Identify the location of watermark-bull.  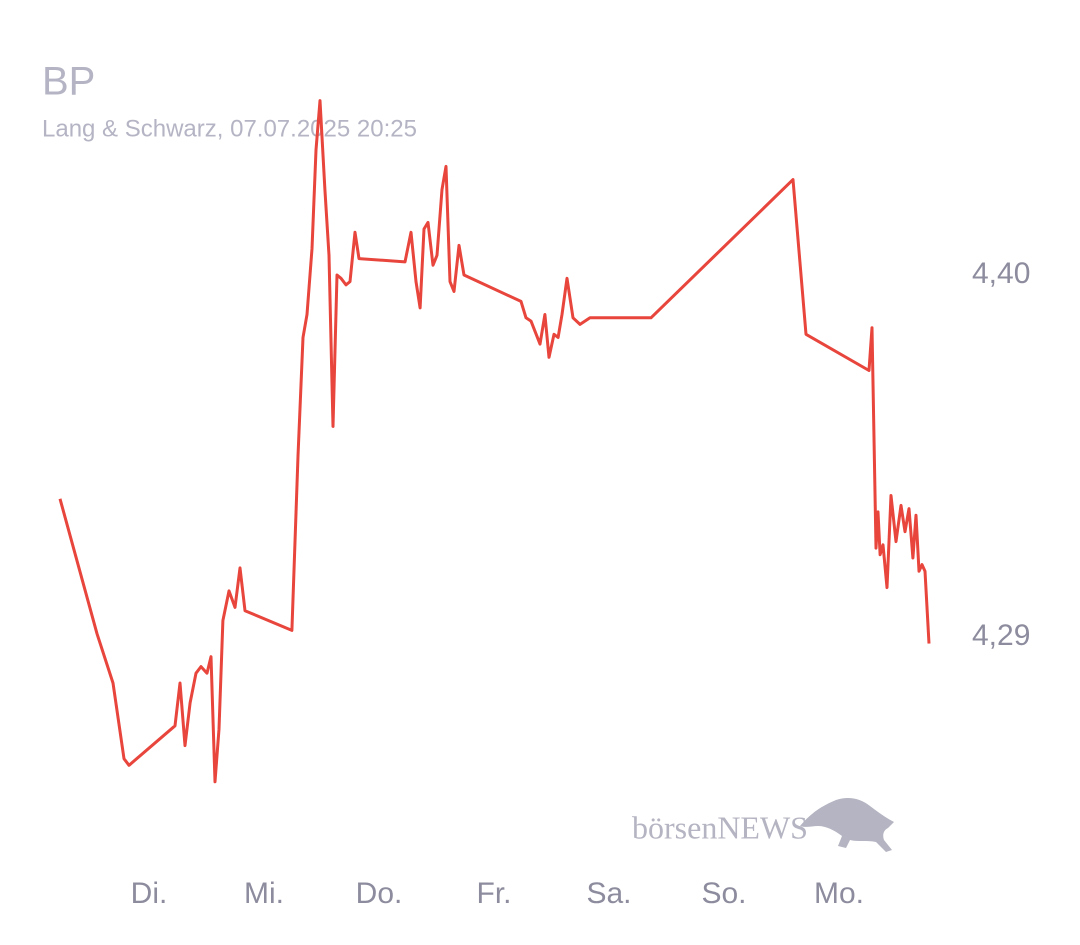
(847, 825).